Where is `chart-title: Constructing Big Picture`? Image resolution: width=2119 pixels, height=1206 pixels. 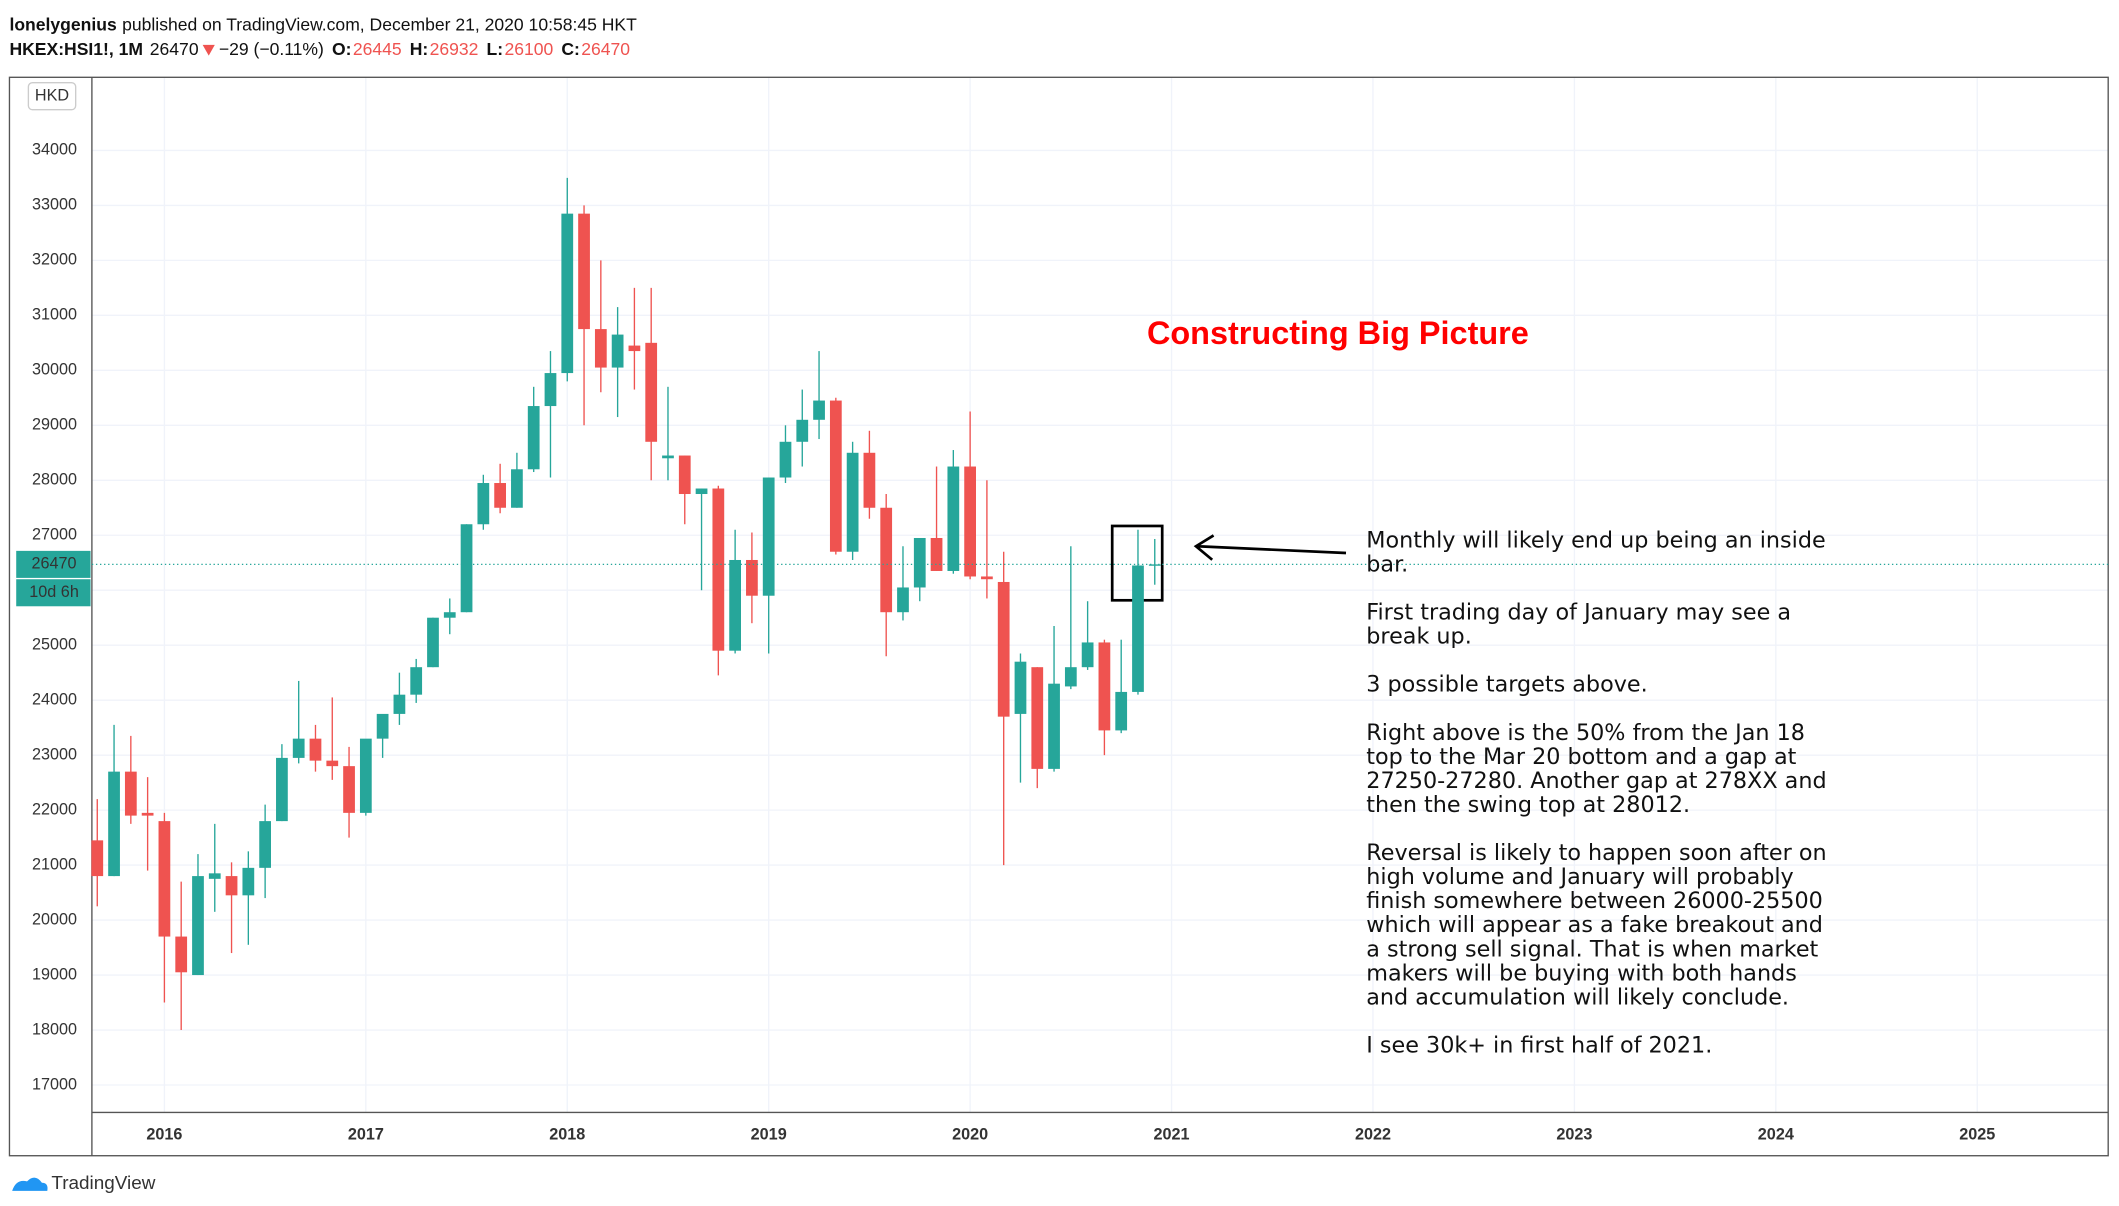
chart-title: Constructing Big Picture is located at coordinates (1338, 333).